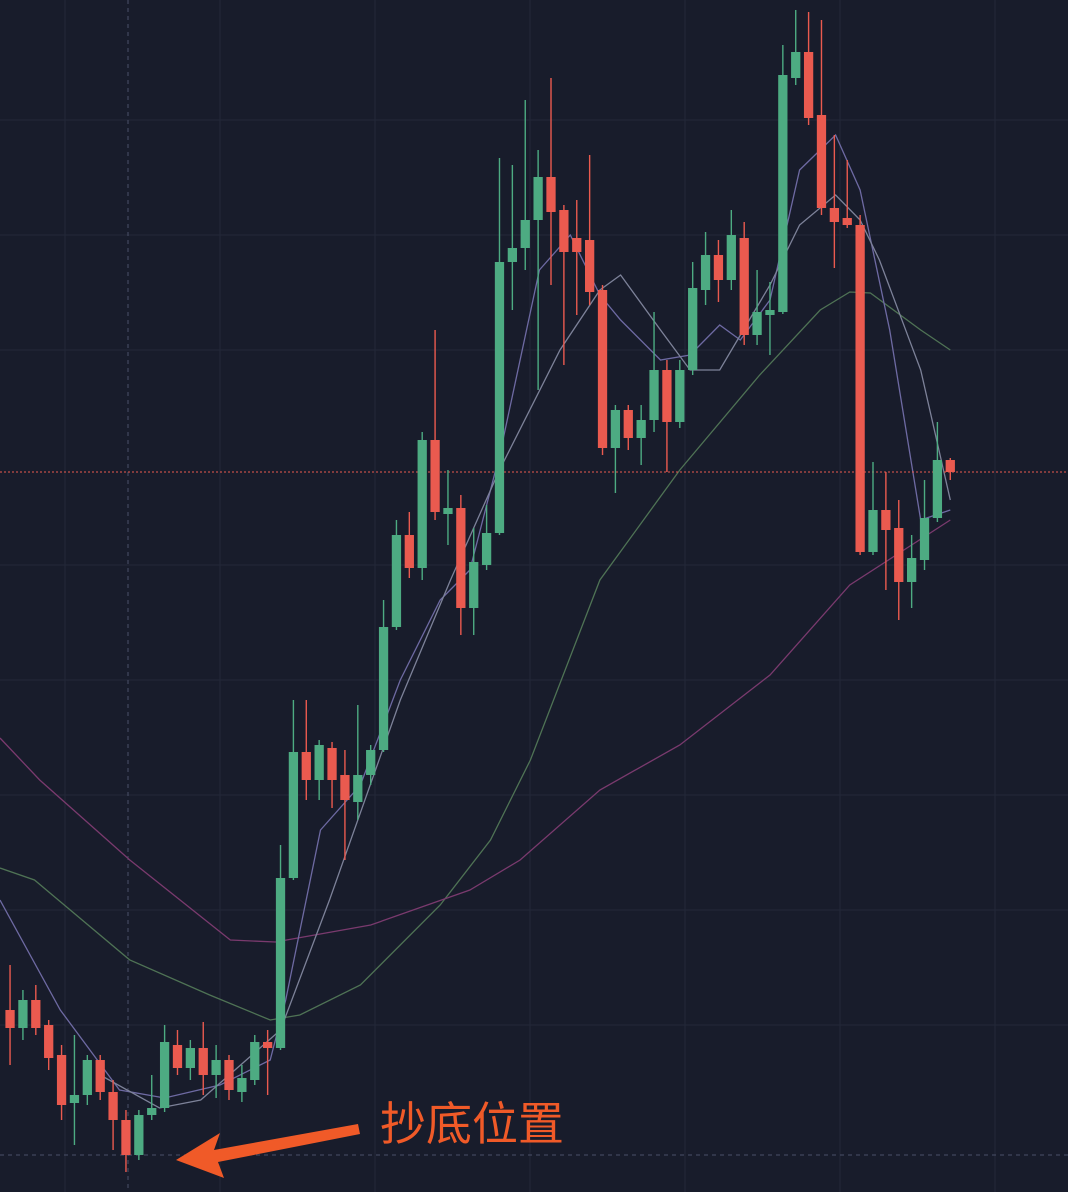 This screenshot has height=1192, width=1068. Describe the element at coordinates (268, 1151) in the screenshot. I see `arrow` at that location.